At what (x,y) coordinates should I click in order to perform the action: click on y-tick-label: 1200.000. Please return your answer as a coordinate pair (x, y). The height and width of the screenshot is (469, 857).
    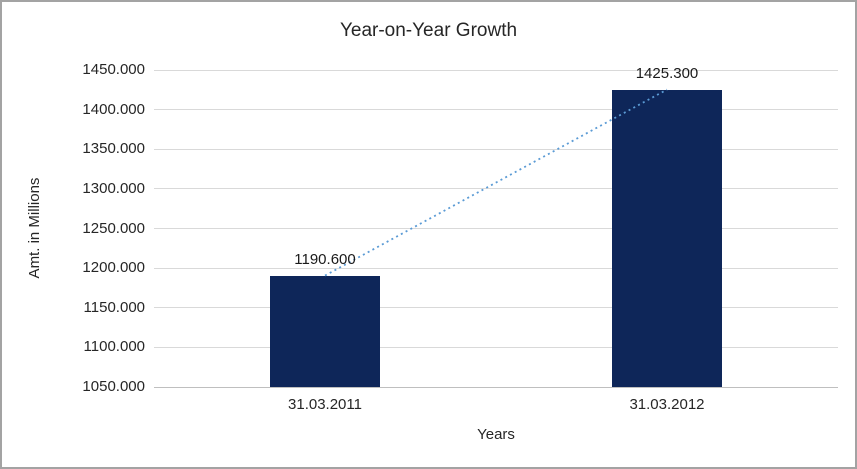
    Looking at the image, I should click on (113, 268).